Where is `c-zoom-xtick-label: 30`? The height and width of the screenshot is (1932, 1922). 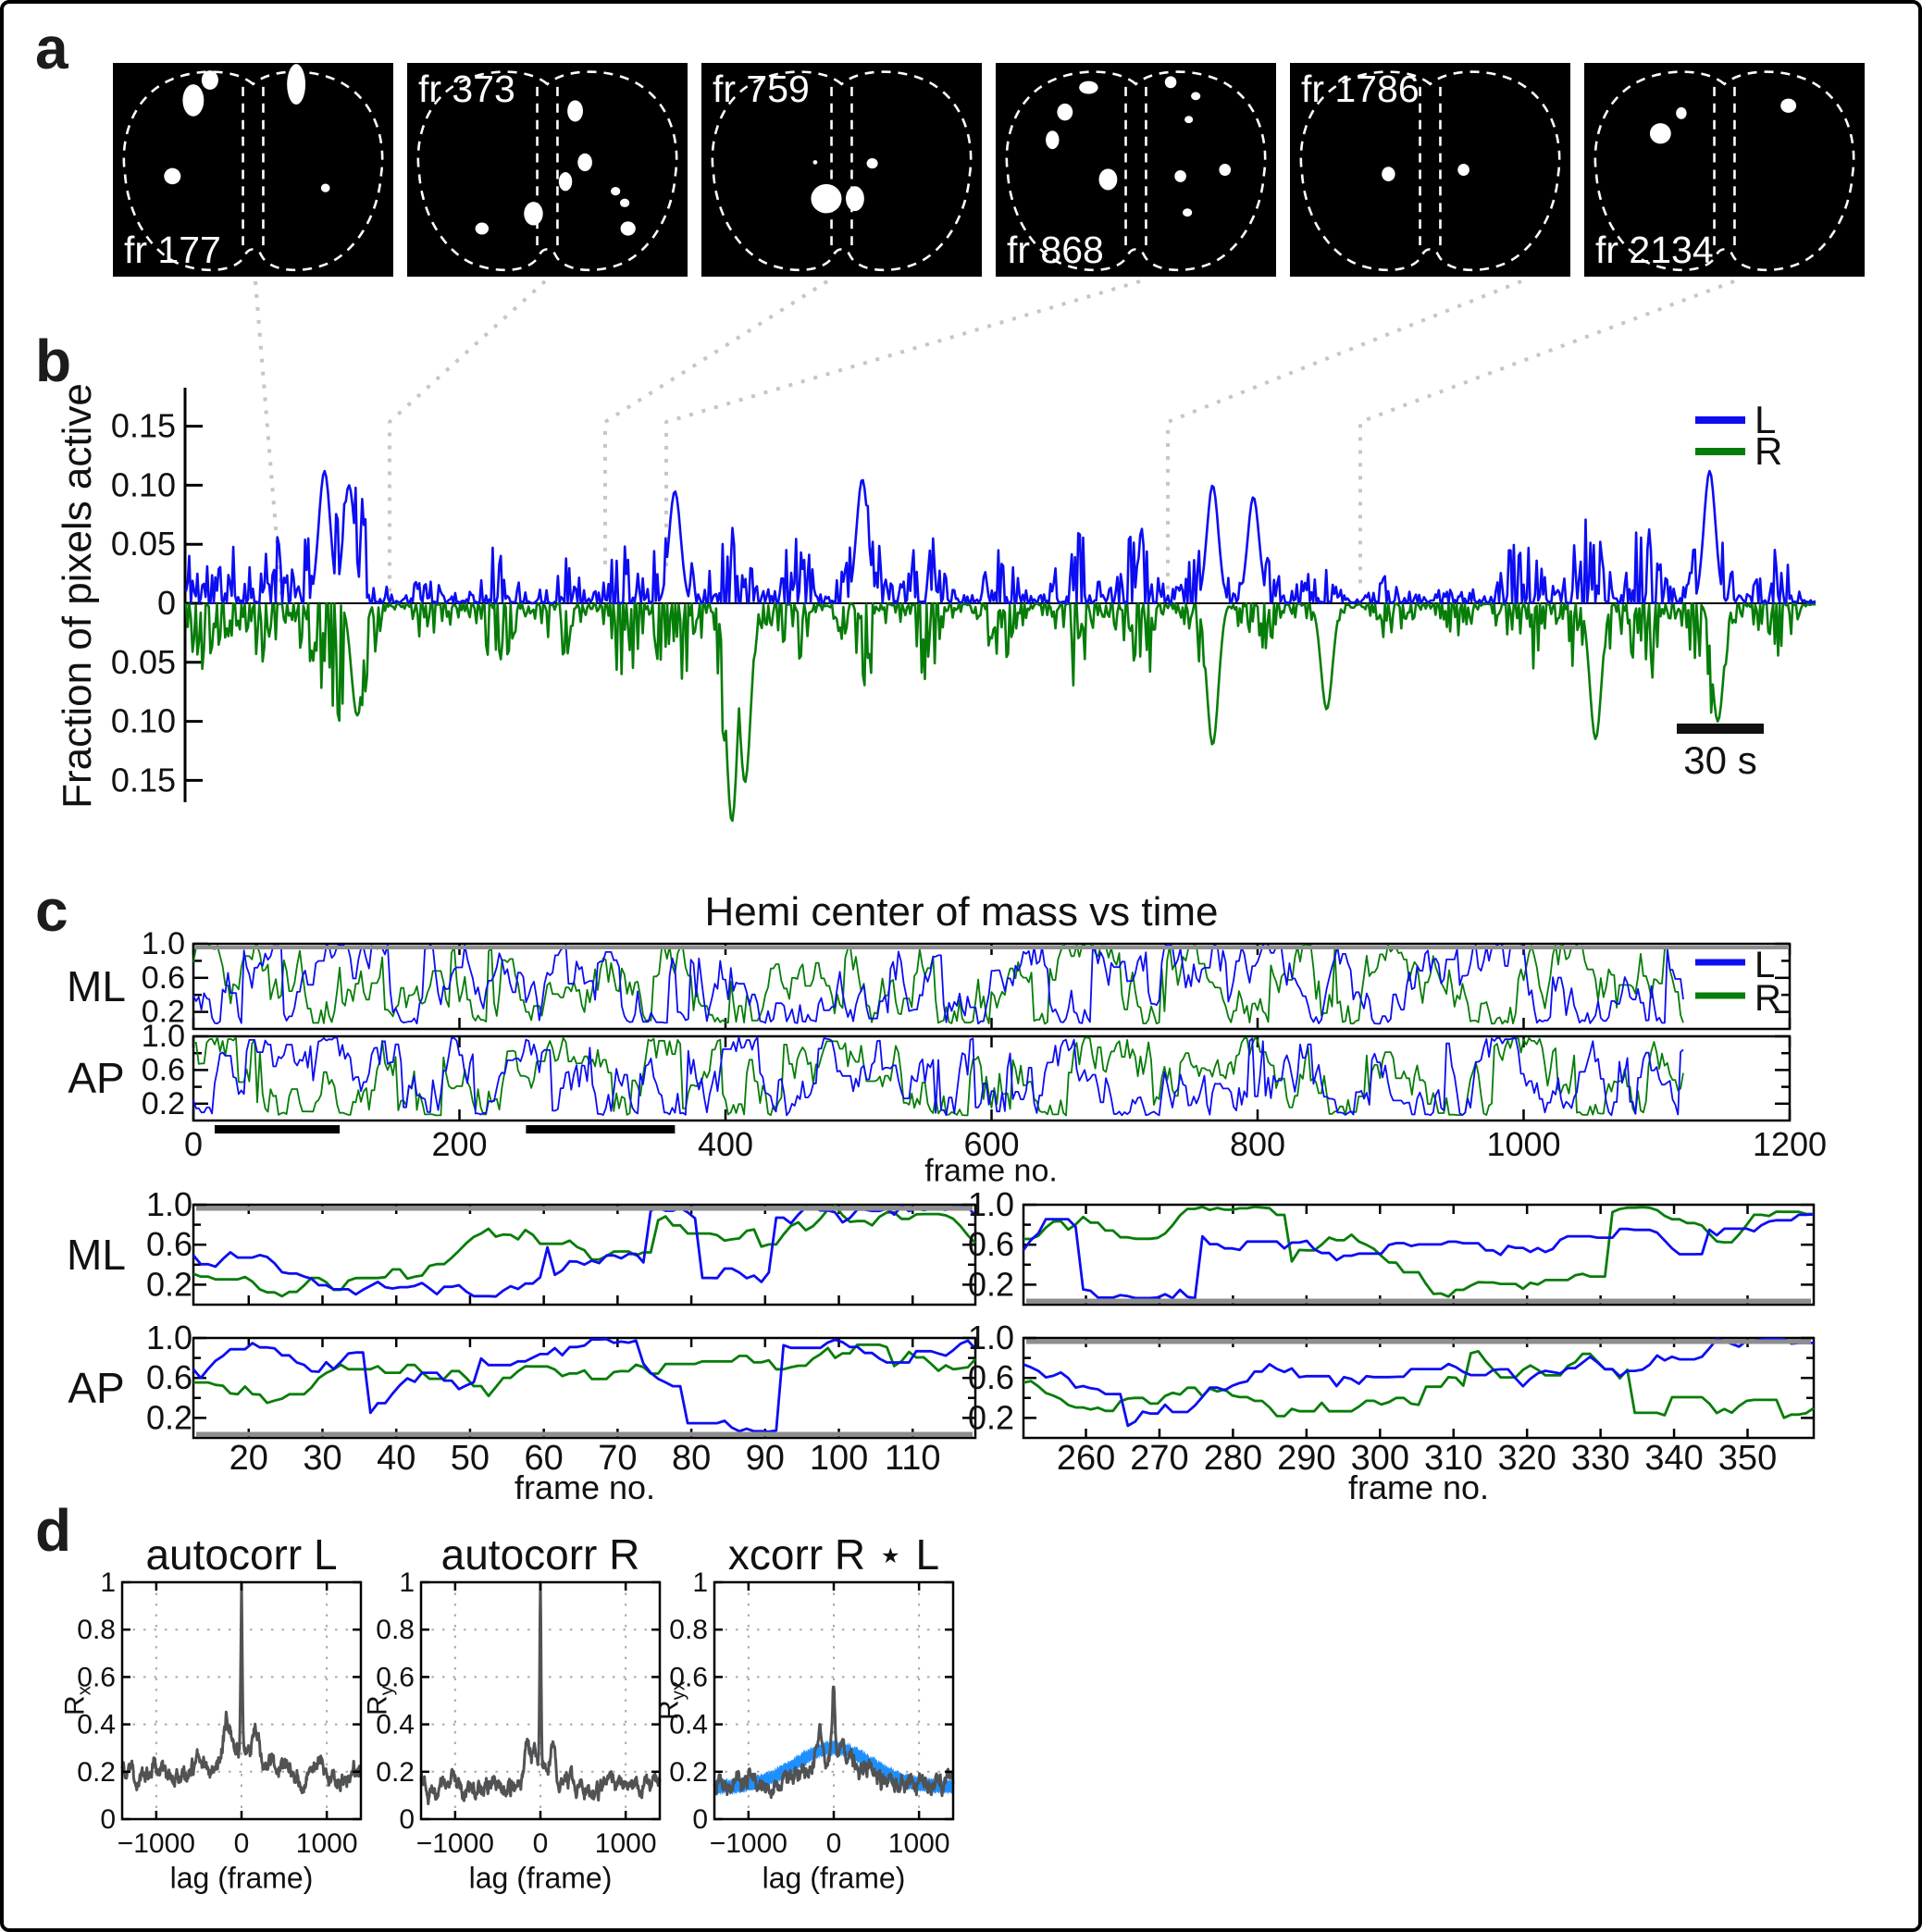
c-zoom-xtick-label: 30 is located at coordinates (322, 1458).